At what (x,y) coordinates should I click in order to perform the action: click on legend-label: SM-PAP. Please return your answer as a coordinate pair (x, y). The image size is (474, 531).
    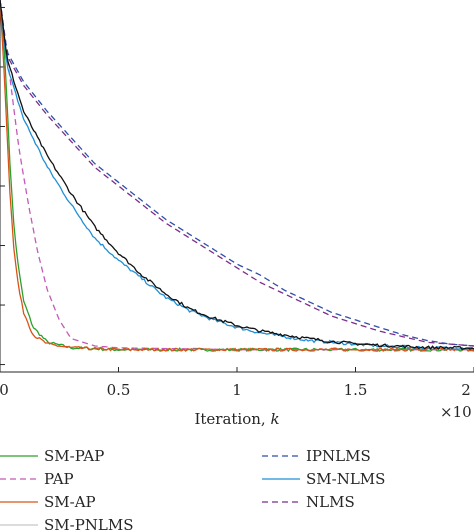
    Looking at the image, I should click on (74, 456).